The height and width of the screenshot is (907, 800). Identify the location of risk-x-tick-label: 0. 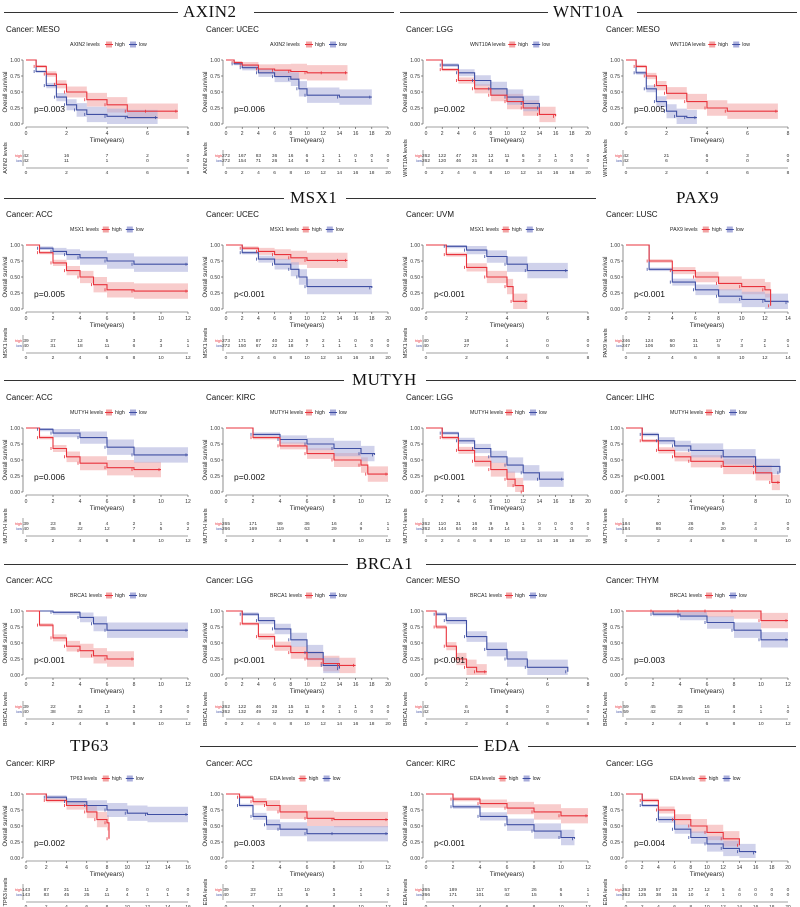
(226, 905).